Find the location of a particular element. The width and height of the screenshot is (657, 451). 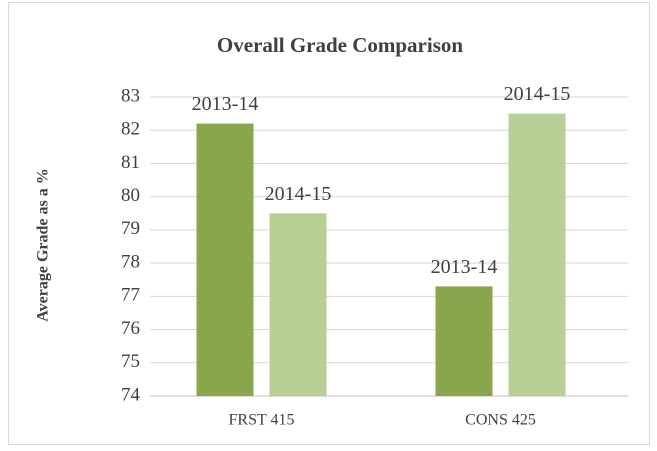

chart-title: Overall Grade Comparison is located at coordinates (340, 45).